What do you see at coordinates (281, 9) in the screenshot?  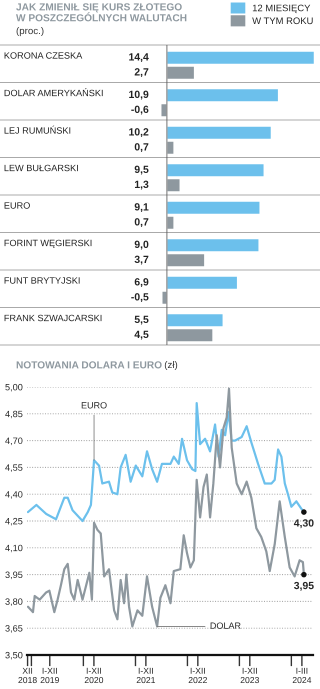 I see `legend-label: 12 MIESIĘCY` at bounding box center [281, 9].